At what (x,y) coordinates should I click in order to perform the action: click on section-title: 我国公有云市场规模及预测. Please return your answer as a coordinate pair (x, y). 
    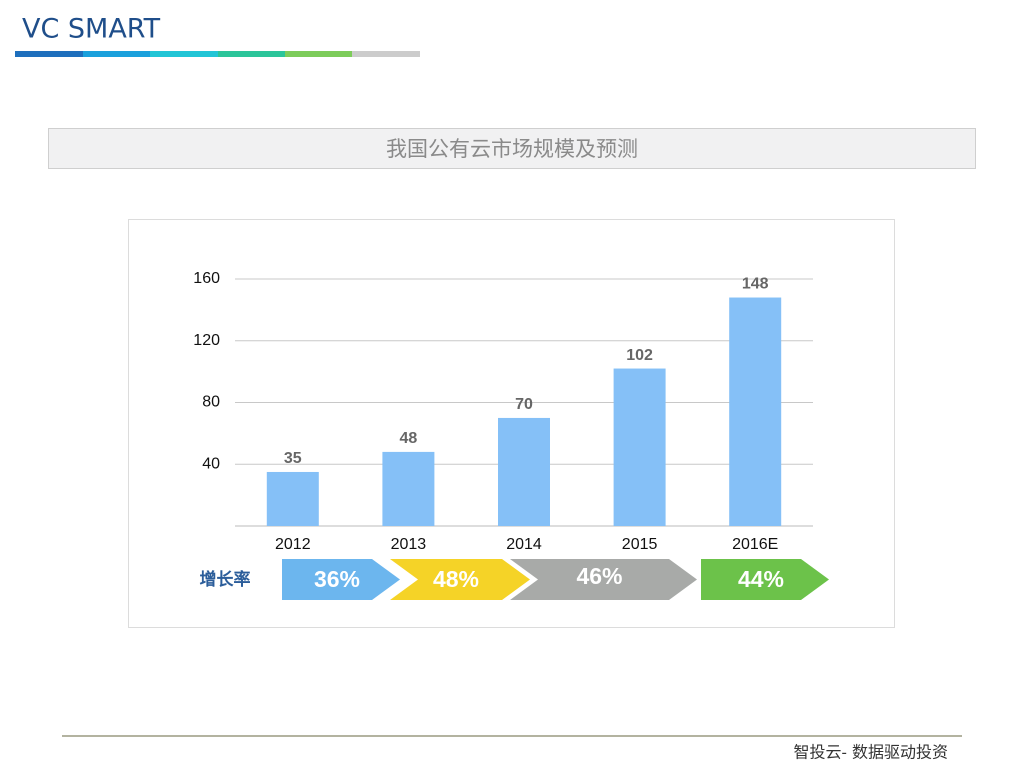
    Looking at the image, I should click on (512, 149).